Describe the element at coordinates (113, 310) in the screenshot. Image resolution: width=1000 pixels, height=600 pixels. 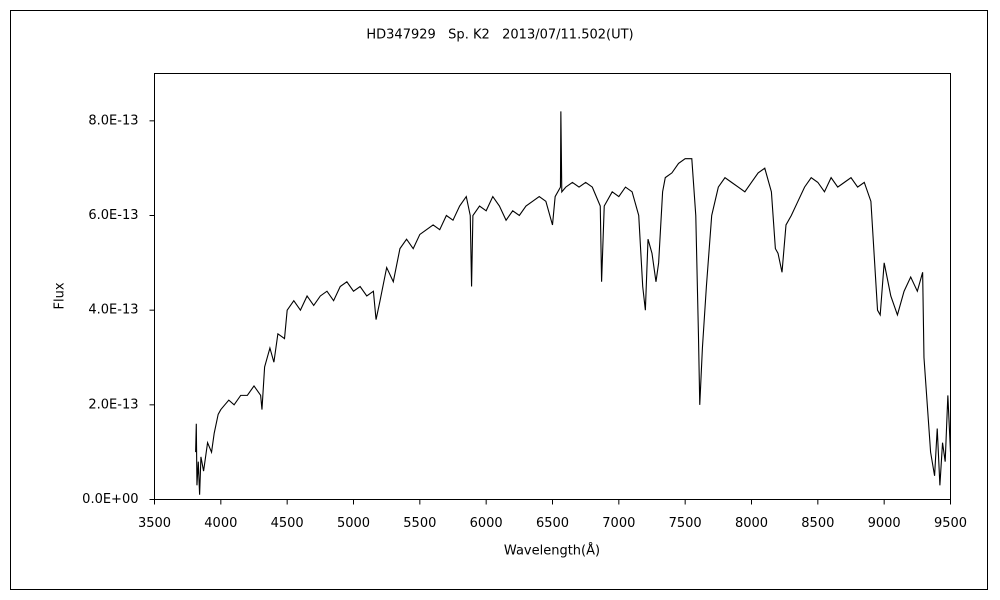
I see `y-tick-label: 4.0E-13` at that location.